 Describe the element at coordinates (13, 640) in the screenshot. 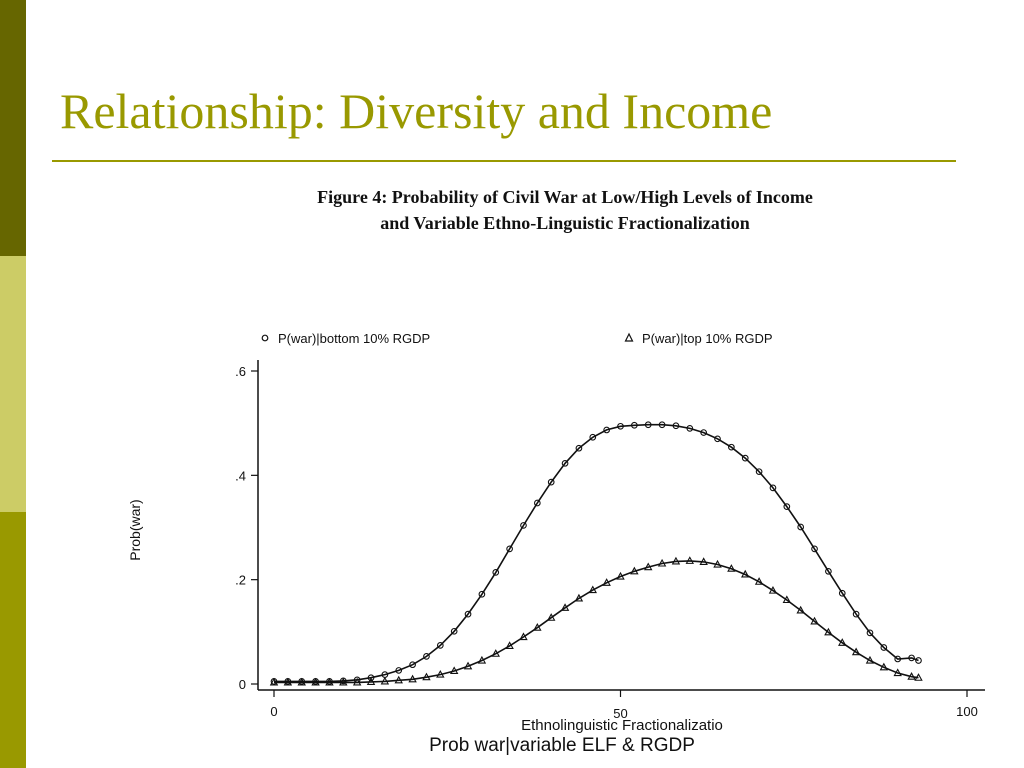

I see `sidebar-band-bottom` at that location.